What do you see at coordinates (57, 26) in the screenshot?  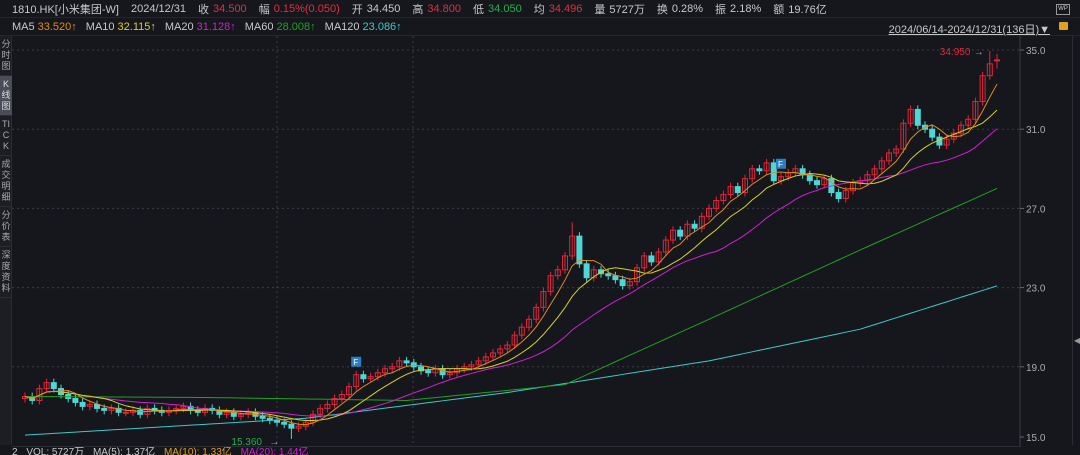 I see `ma-value: 33.520↑` at bounding box center [57, 26].